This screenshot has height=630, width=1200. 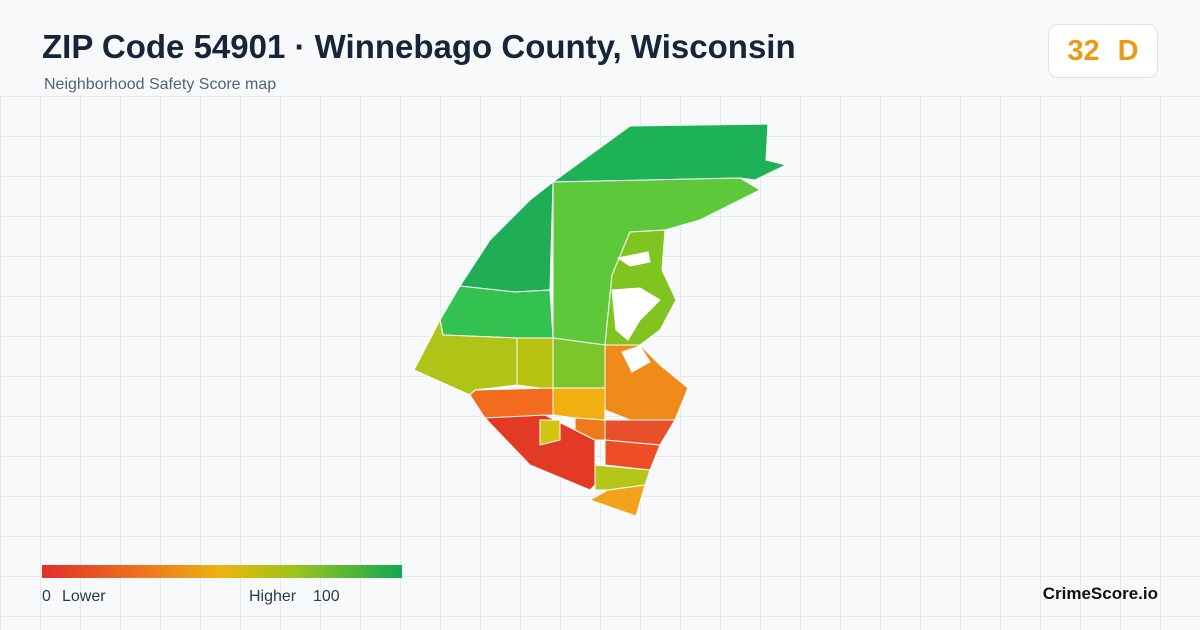 I want to click on legend-min-label: Lower, so click(x=84, y=596).